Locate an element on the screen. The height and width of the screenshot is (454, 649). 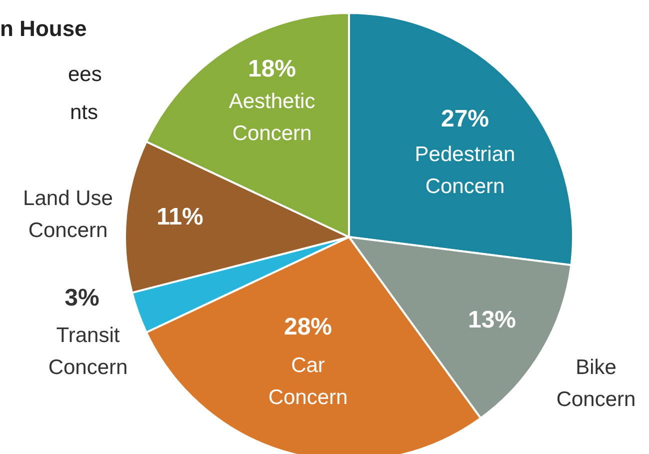
data-label: 18% is located at coordinates (272, 69).